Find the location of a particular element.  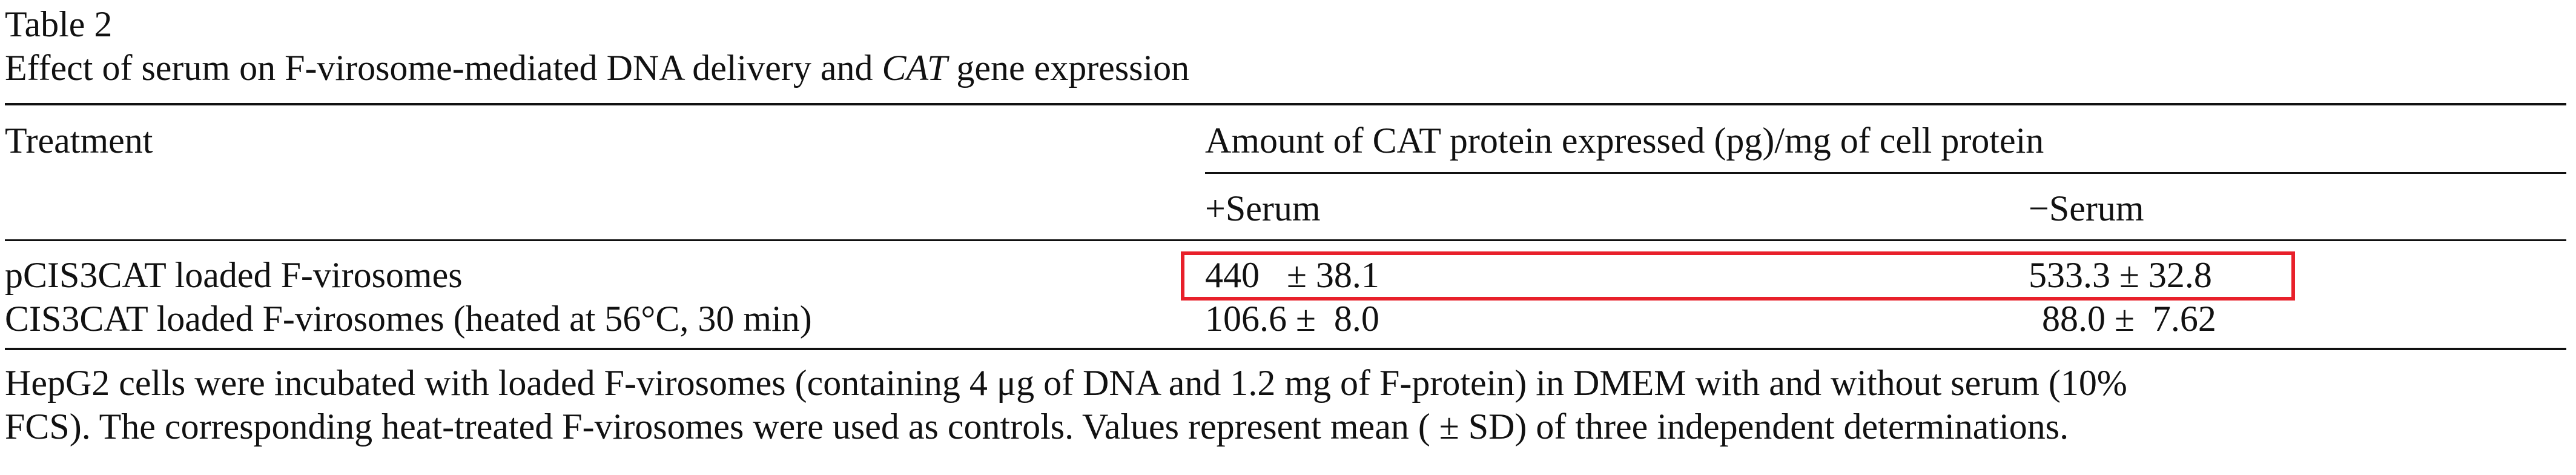

row1-treatment: pCIS3CAT loaded F-virosomes is located at coordinates (234, 275).